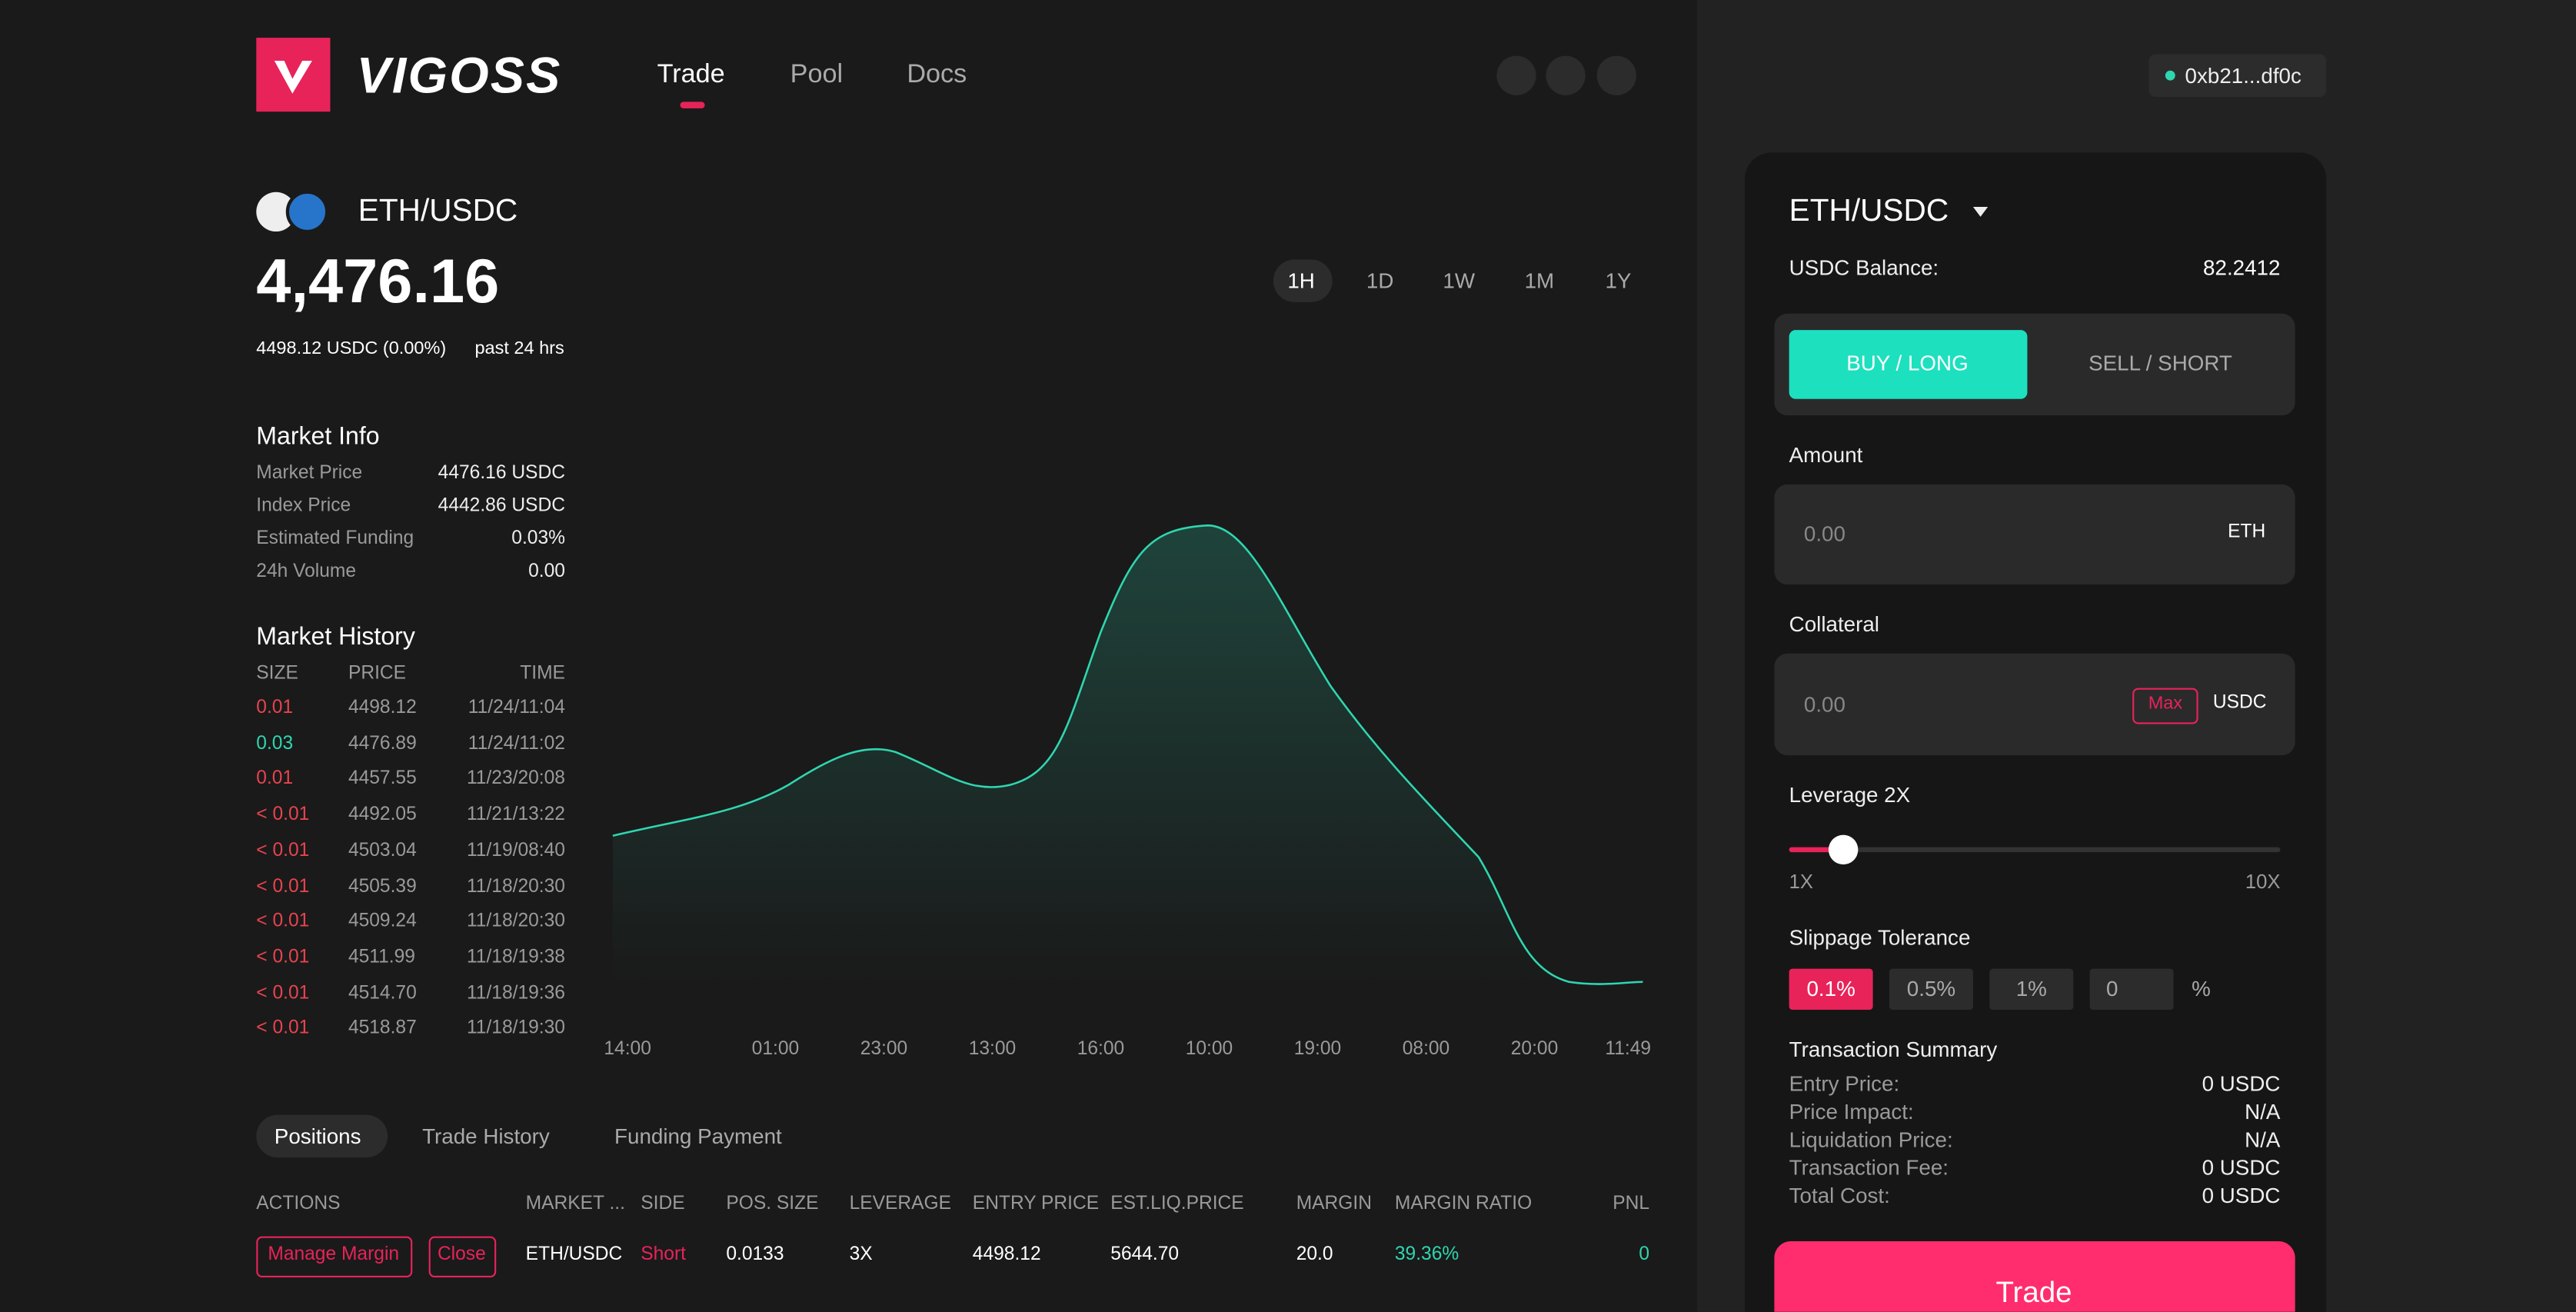  What do you see at coordinates (1864, 268) in the screenshot?
I see `label: USDC Balance:` at bounding box center [1864, 268].